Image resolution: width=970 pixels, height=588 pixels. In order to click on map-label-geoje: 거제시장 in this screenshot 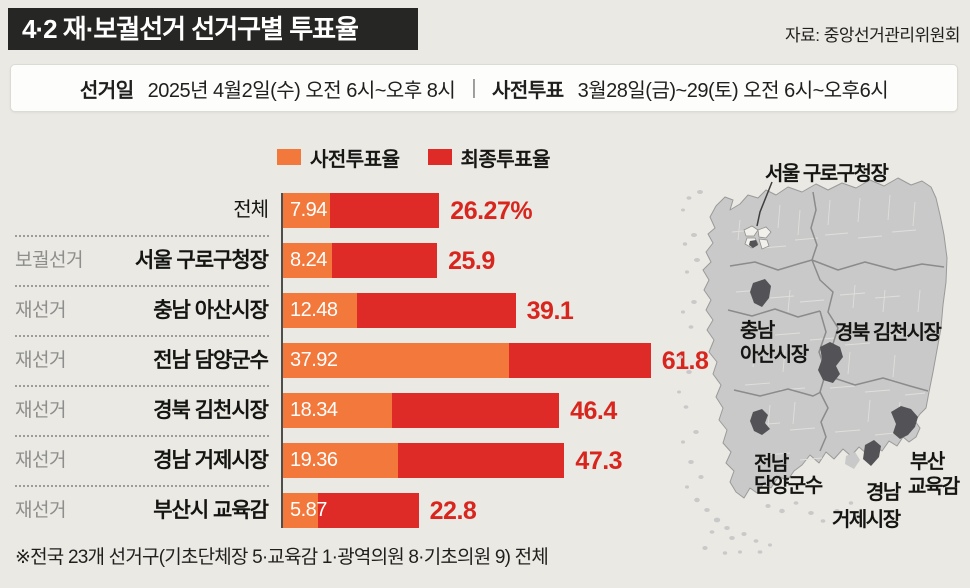, I will do `click(867, 519)`.